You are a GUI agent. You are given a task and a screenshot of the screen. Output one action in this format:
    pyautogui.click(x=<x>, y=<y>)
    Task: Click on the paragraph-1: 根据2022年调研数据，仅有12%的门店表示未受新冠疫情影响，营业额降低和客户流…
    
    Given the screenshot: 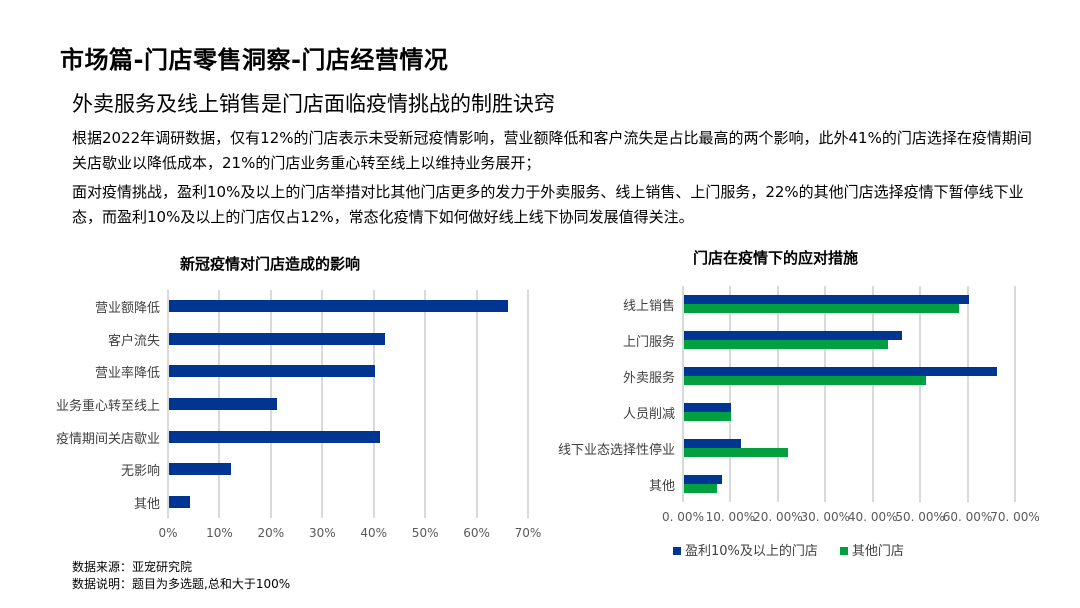 What is the action you would take?
    pyautogui.click(x=552, y=150)
    